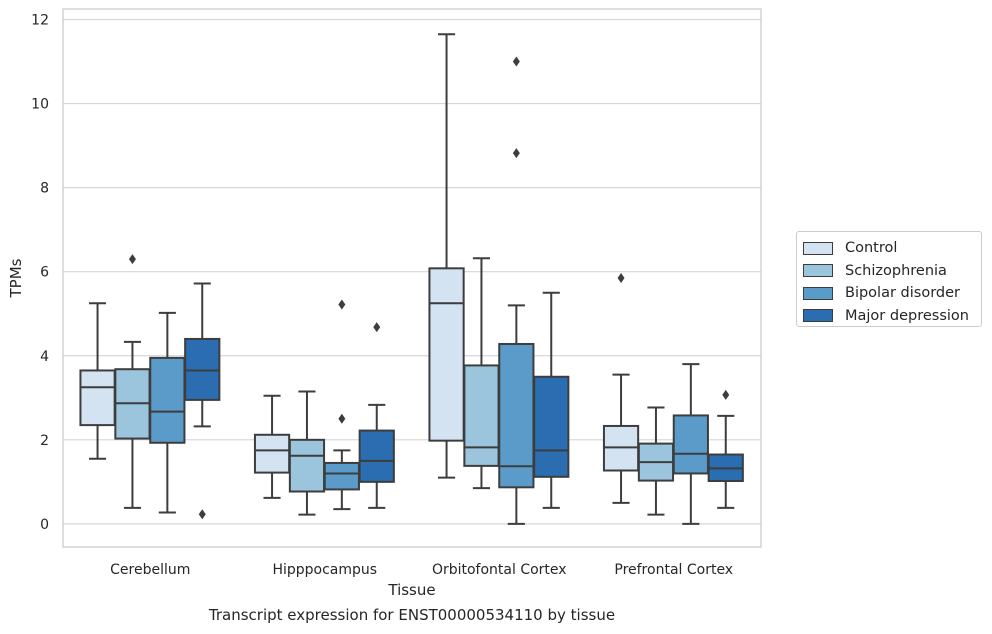 This screenshot has width=992, height=634. Describe the element at coordinates (44, 357) in the screenshot. I see `y-tick-label: 4` at that location.